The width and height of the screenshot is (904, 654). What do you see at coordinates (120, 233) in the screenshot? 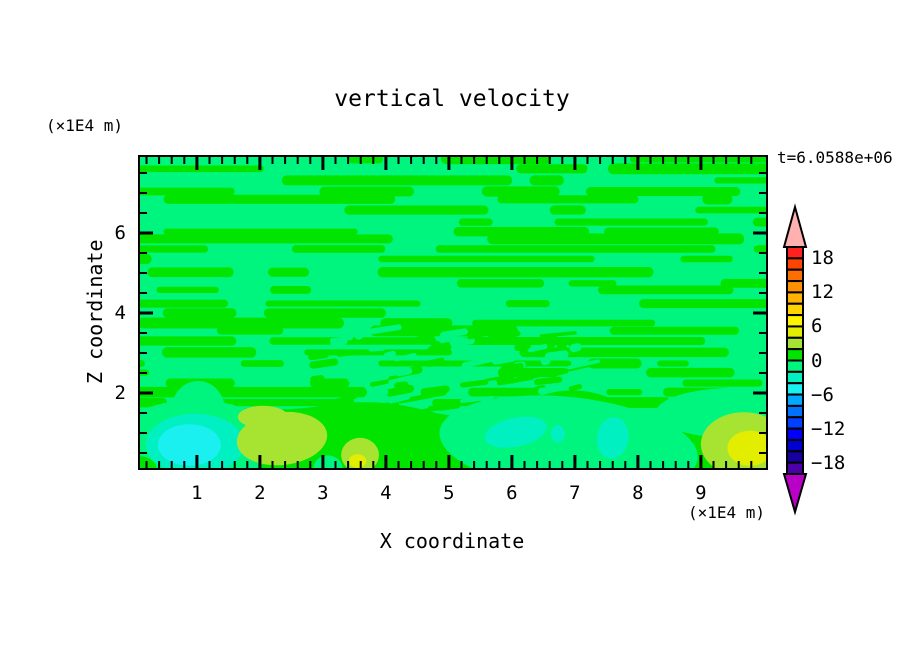
I see `y-tick-label: 6` at bounding box center [120, 233].